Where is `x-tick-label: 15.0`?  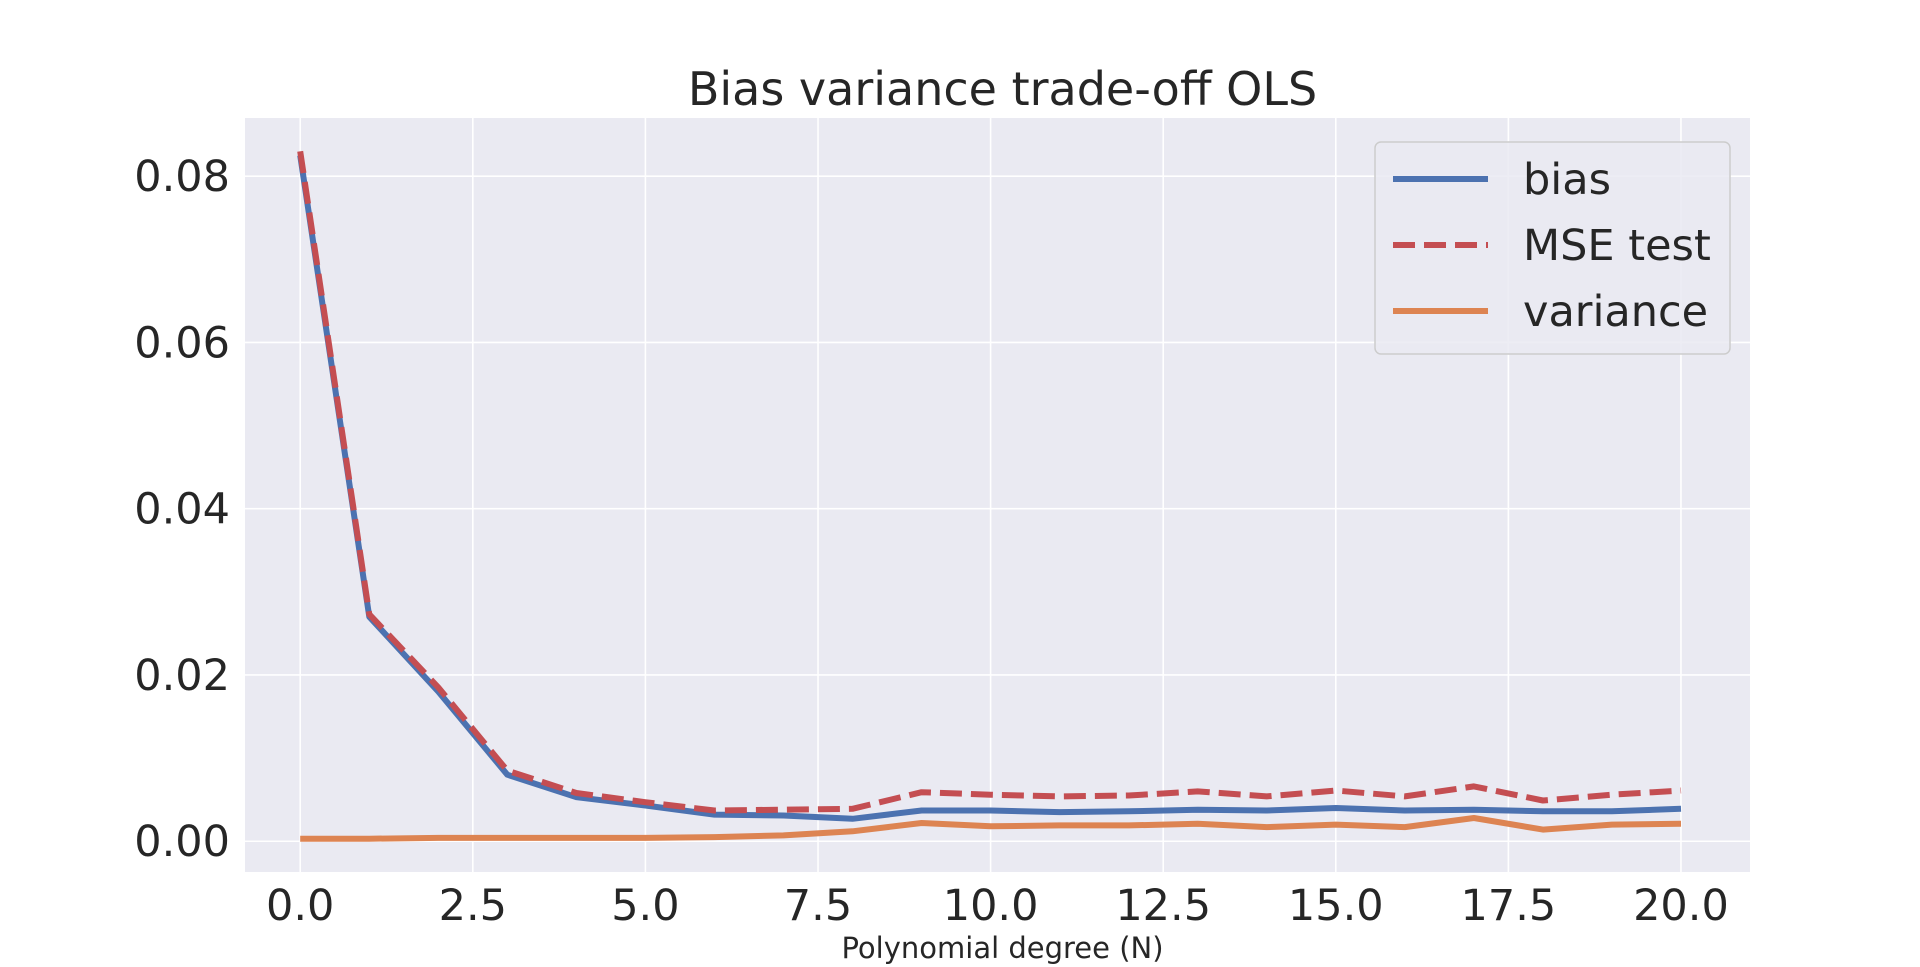 x-tick-label: 15.0 is located at coordinates (1336, 906).